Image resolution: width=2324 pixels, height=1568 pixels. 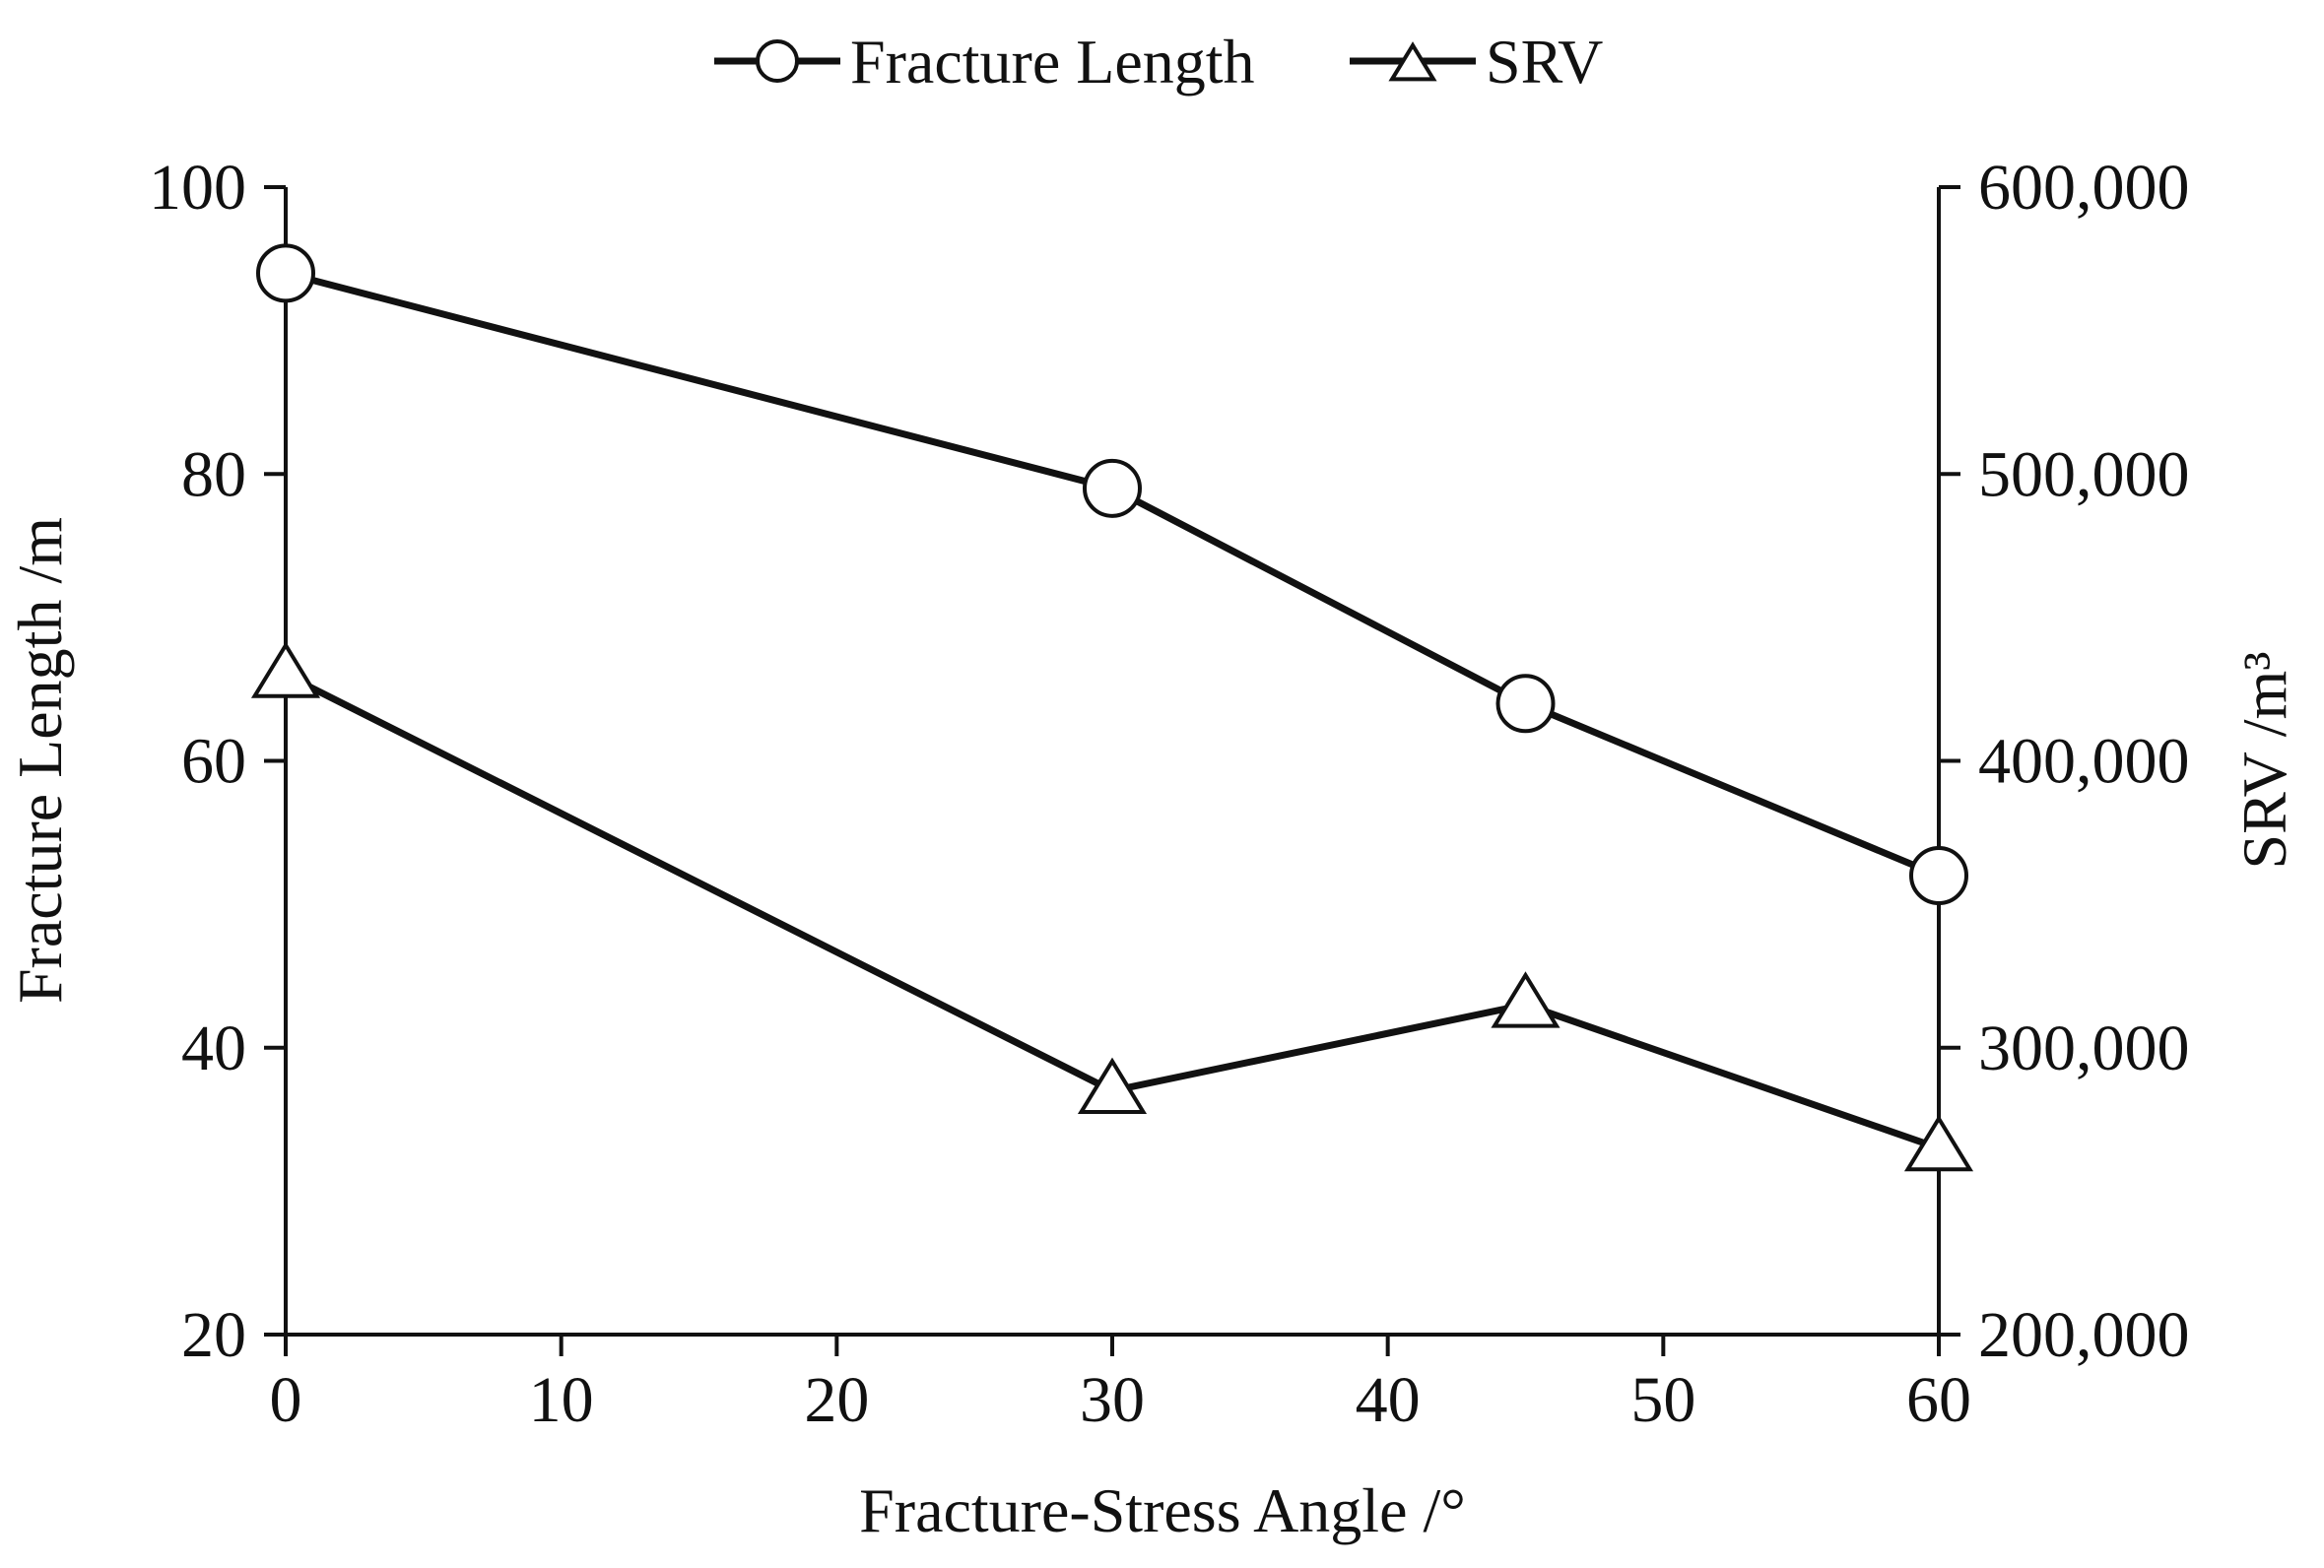 I want to click on x-tick-label: 0, so click(x=286, y=1400).